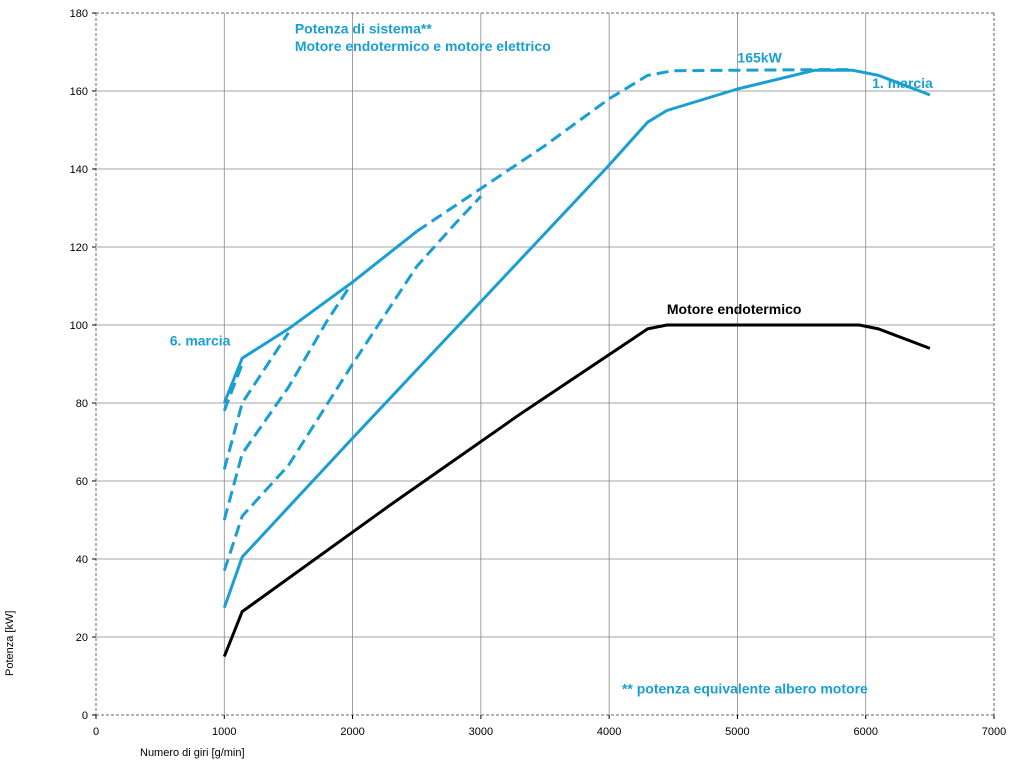  Describe the element at coordinates (549, 726) in the screenshot. I see `x-axis-ticks: 0 1000 2000 3000 4000 5000 6000 7000` at that location.